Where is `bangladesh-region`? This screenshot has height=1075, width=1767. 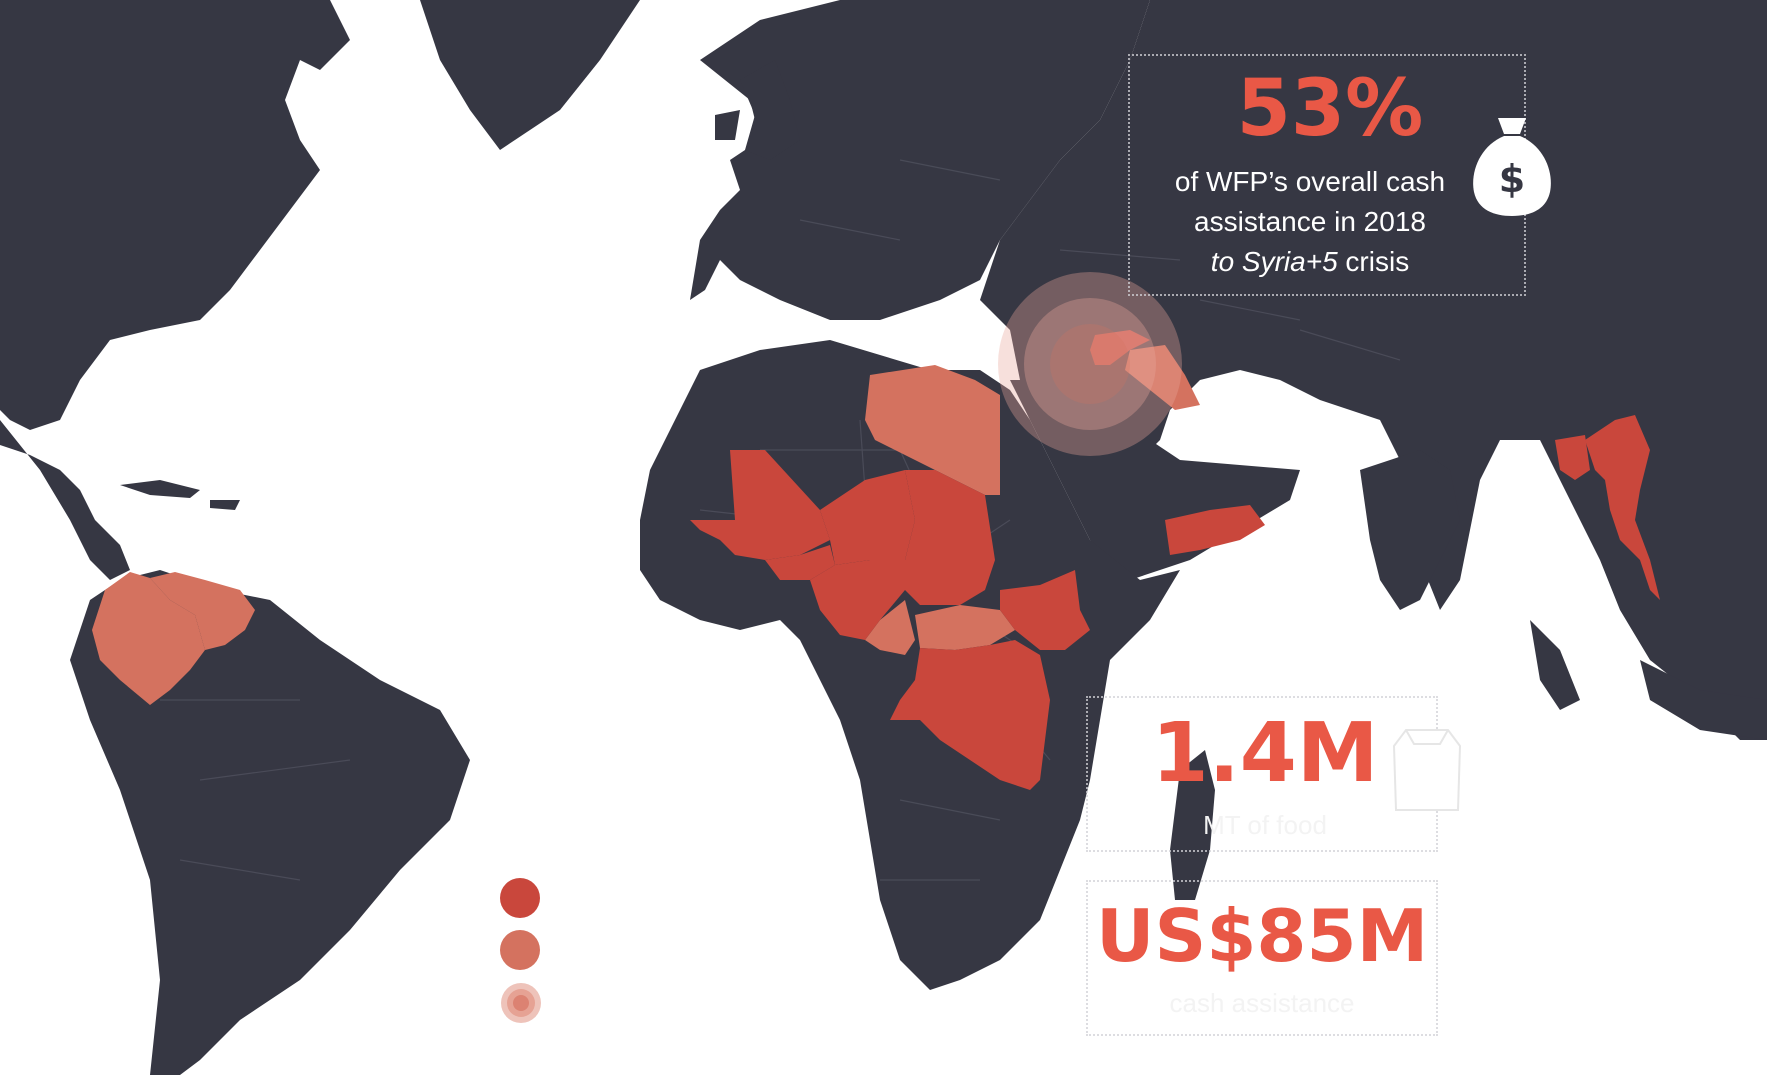
bangladesh-region is located at coordinates (1572, 457).